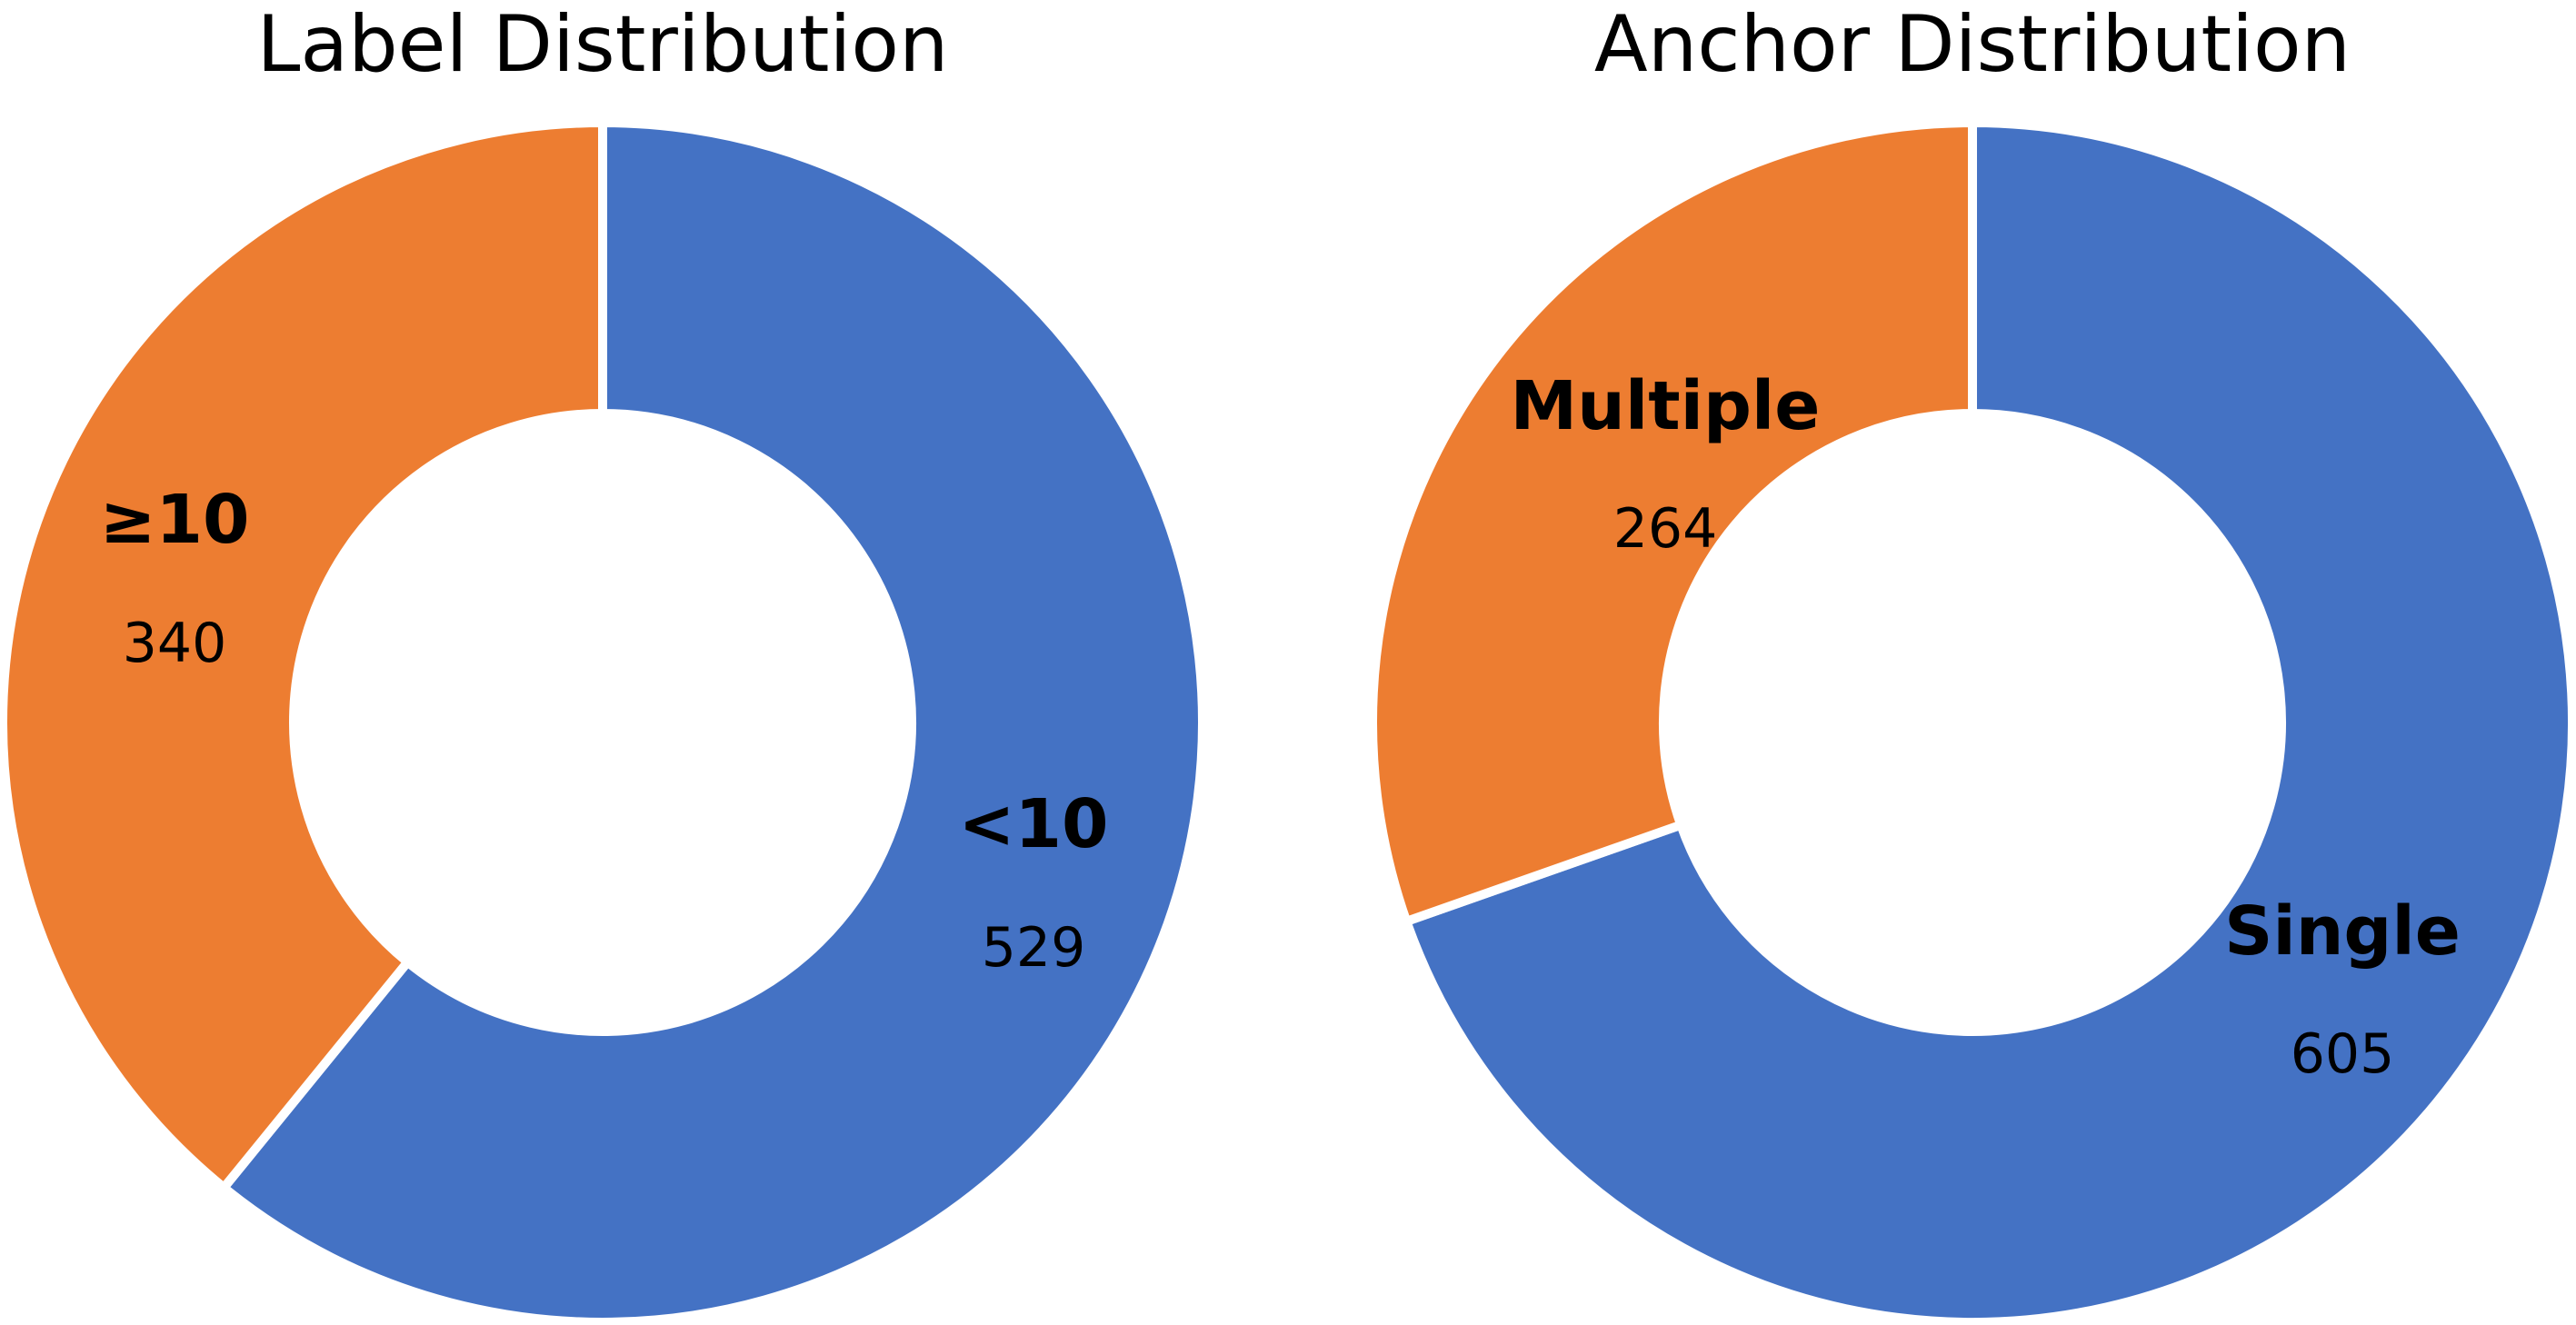 This screenshot has width=2576, height=1325. I want to click on slice-value: 605, so click(2343, 1054).